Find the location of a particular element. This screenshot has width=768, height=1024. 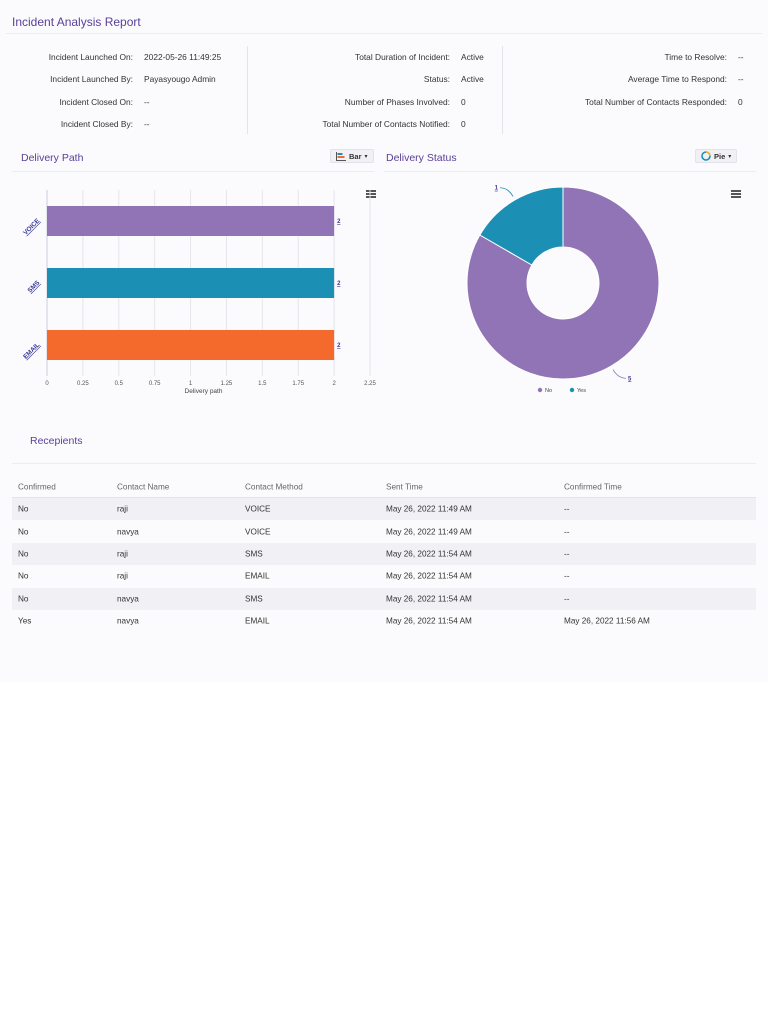

table-row: No navya SMS May 26, 2022 11:54 AM -- is located at coordinates (384, 598).